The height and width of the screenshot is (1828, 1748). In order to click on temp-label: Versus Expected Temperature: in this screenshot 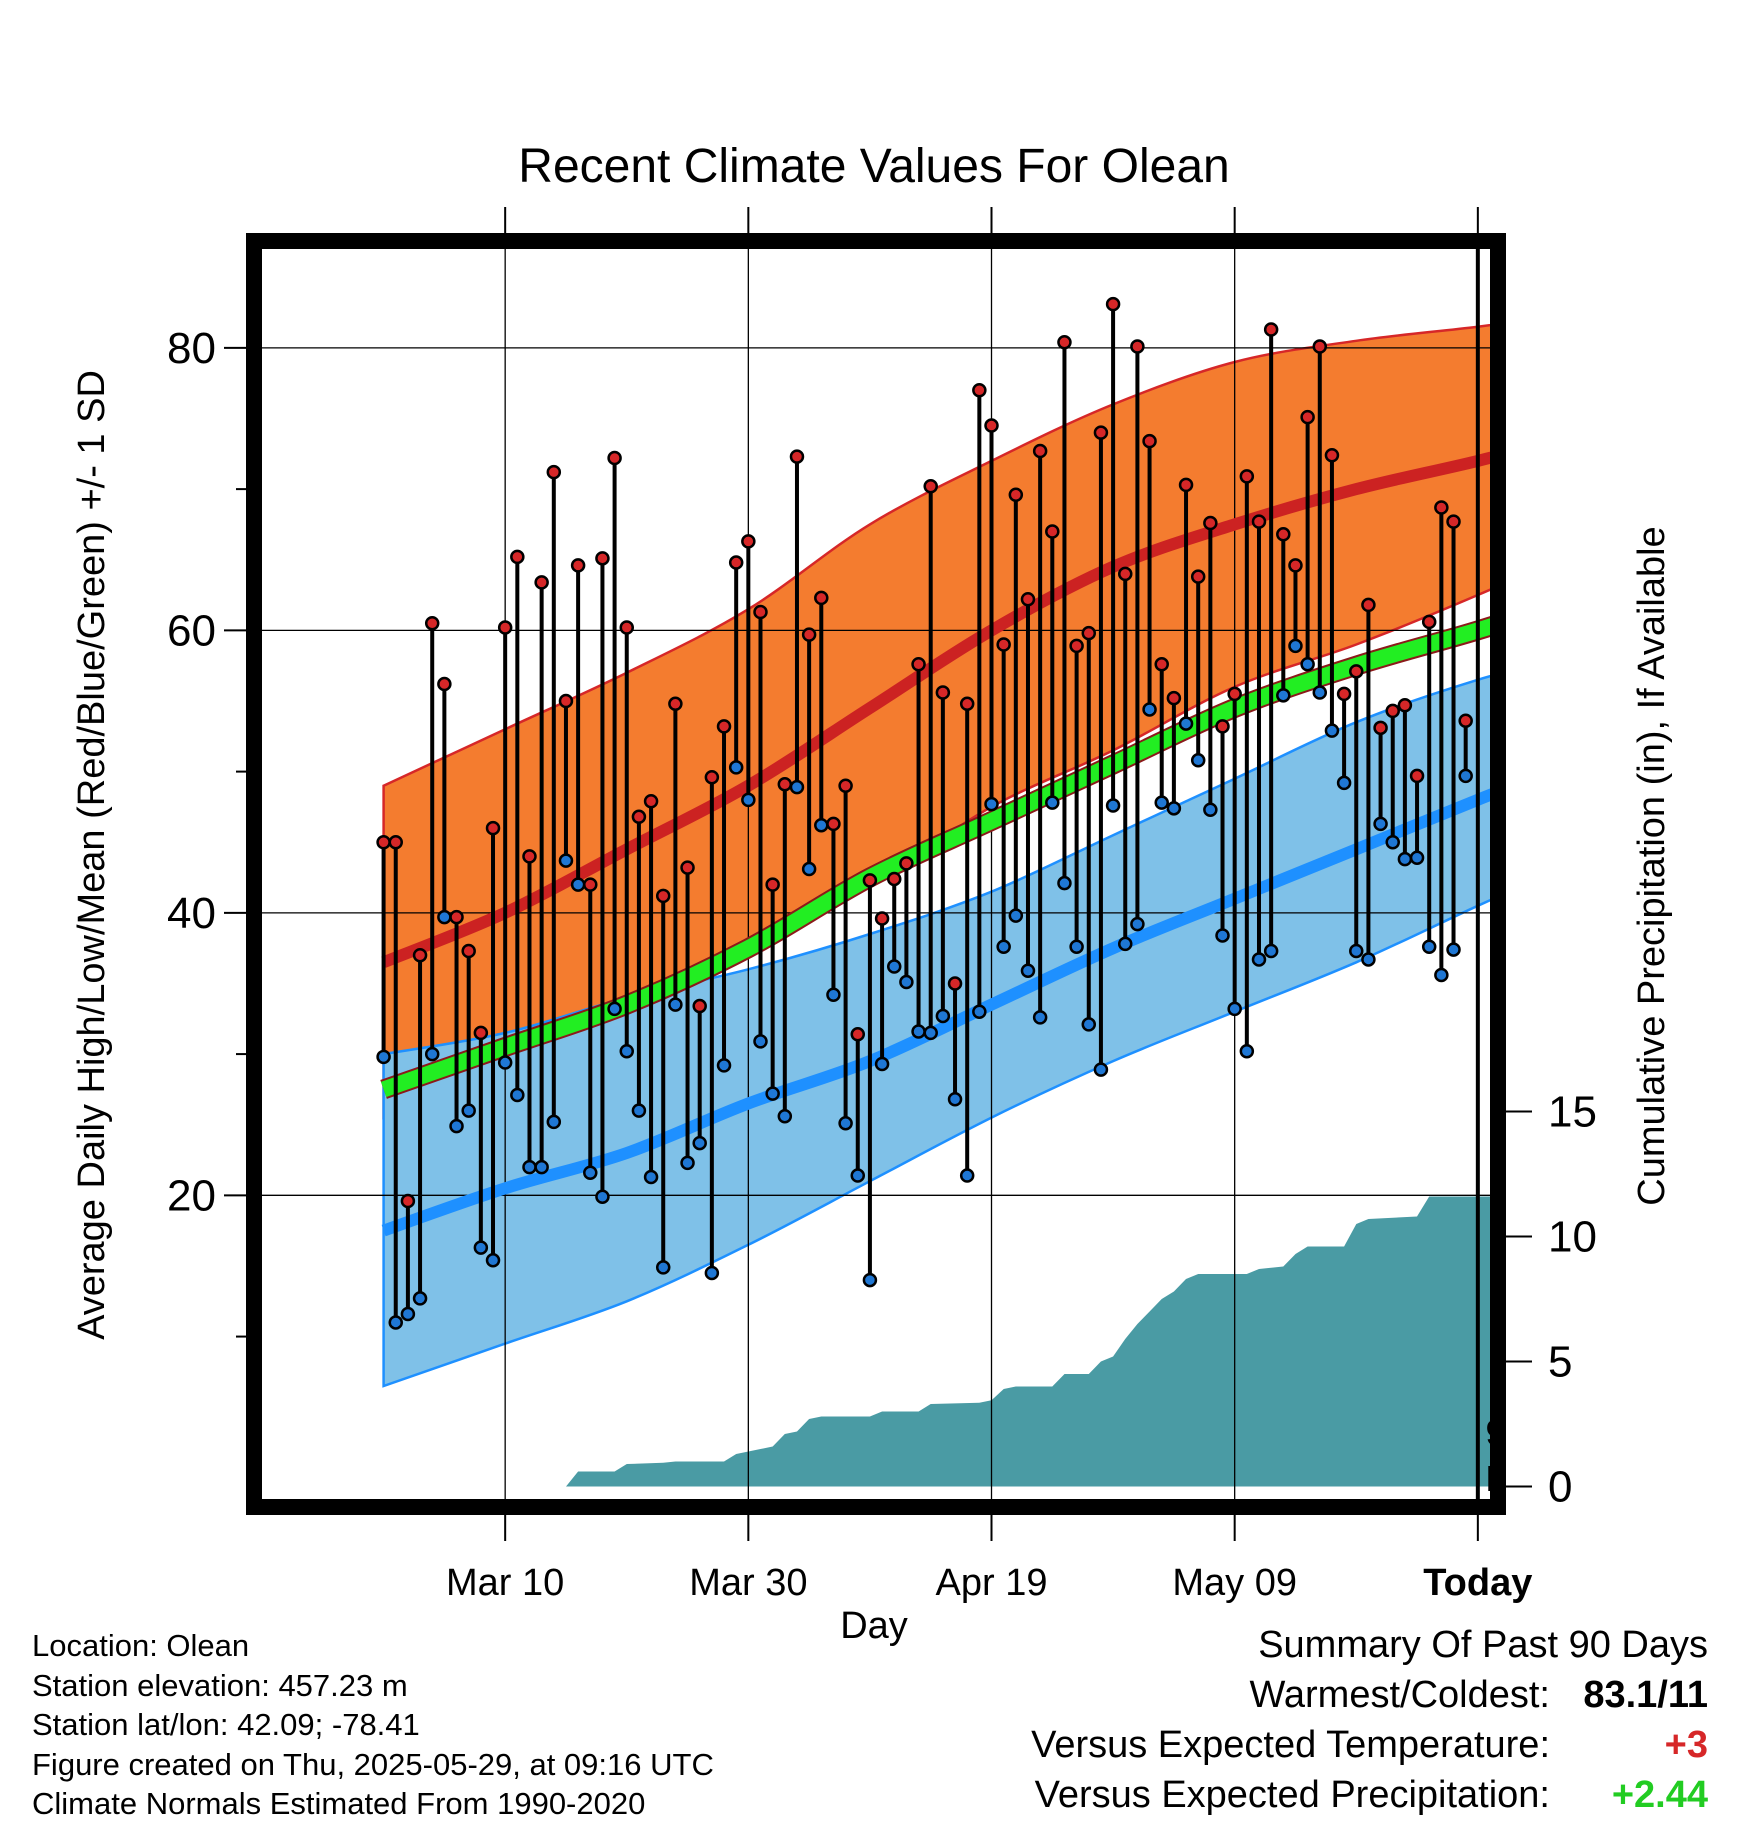, I will do `click(1290, 1745)`.